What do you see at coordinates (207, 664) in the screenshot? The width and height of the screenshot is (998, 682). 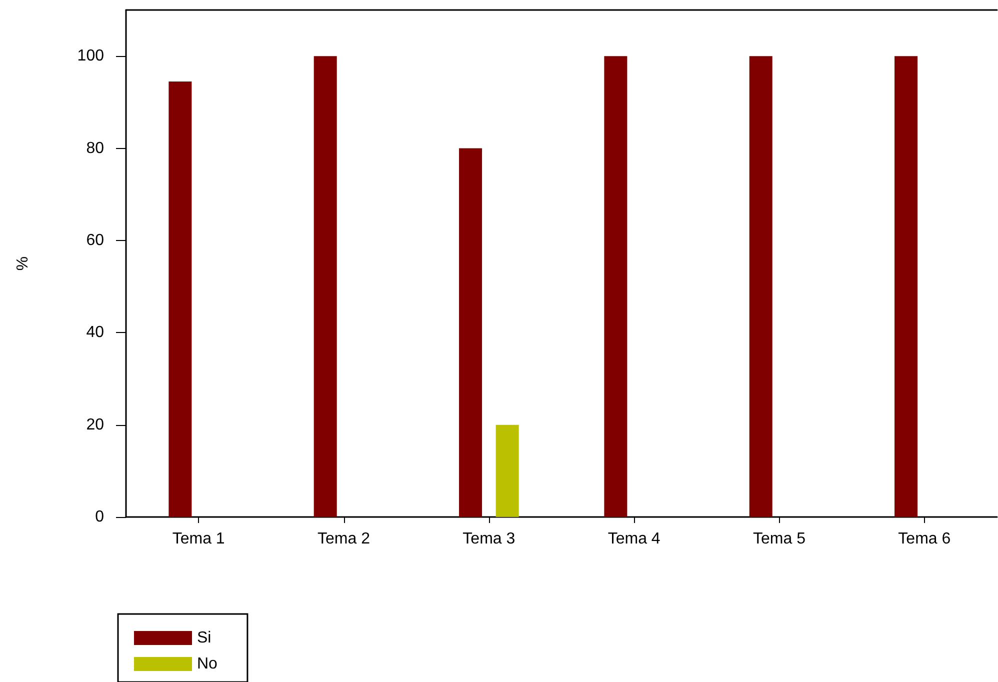 I see `legend-label: No` at bounding box center [207, 664].